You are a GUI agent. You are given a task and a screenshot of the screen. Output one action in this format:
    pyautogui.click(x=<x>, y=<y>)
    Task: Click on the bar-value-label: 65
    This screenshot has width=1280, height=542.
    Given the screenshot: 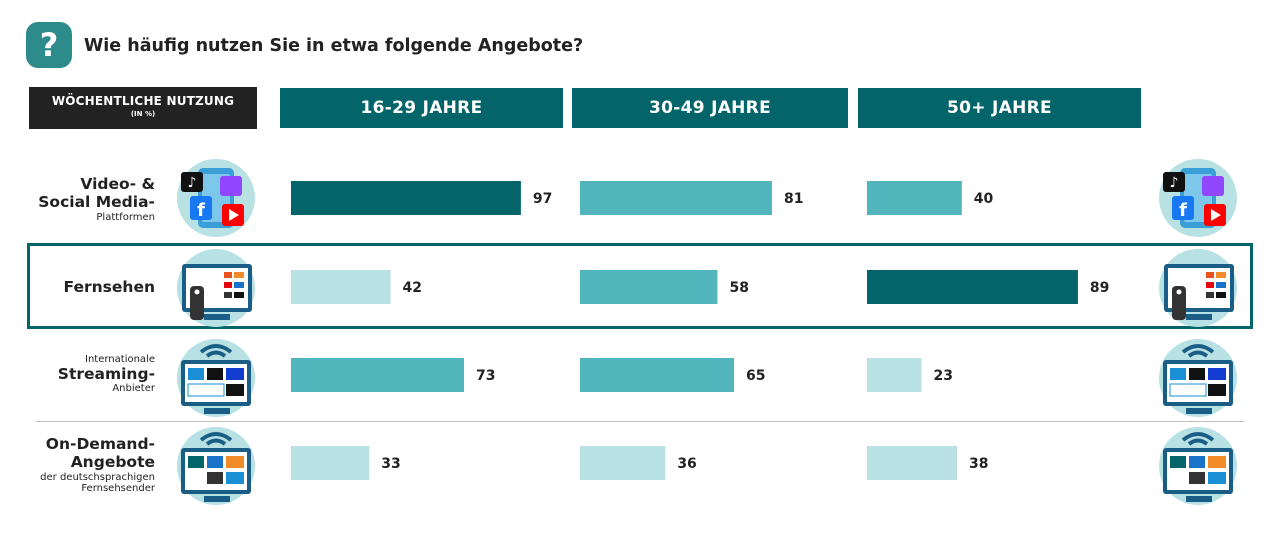 What is the action you would take?
    pyautogui.click(x=755, y=376)
    